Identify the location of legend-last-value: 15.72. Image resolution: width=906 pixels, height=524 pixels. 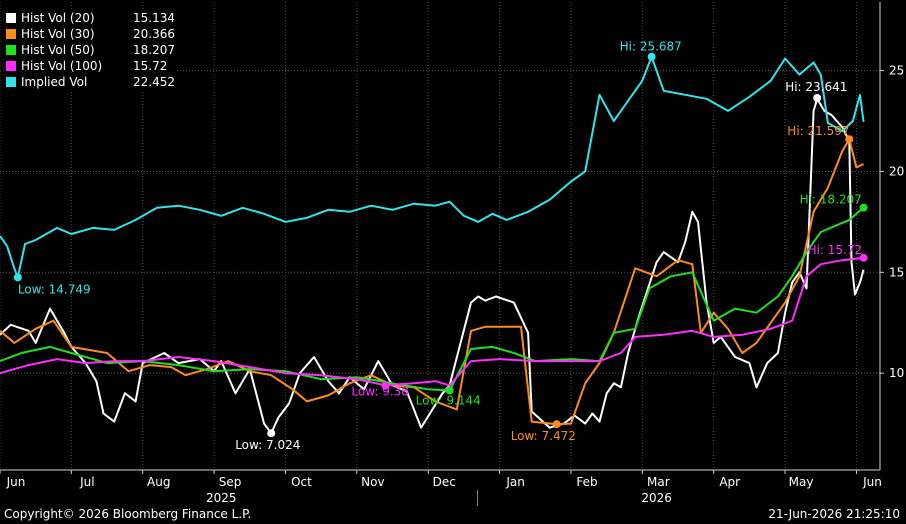
(150, 66).